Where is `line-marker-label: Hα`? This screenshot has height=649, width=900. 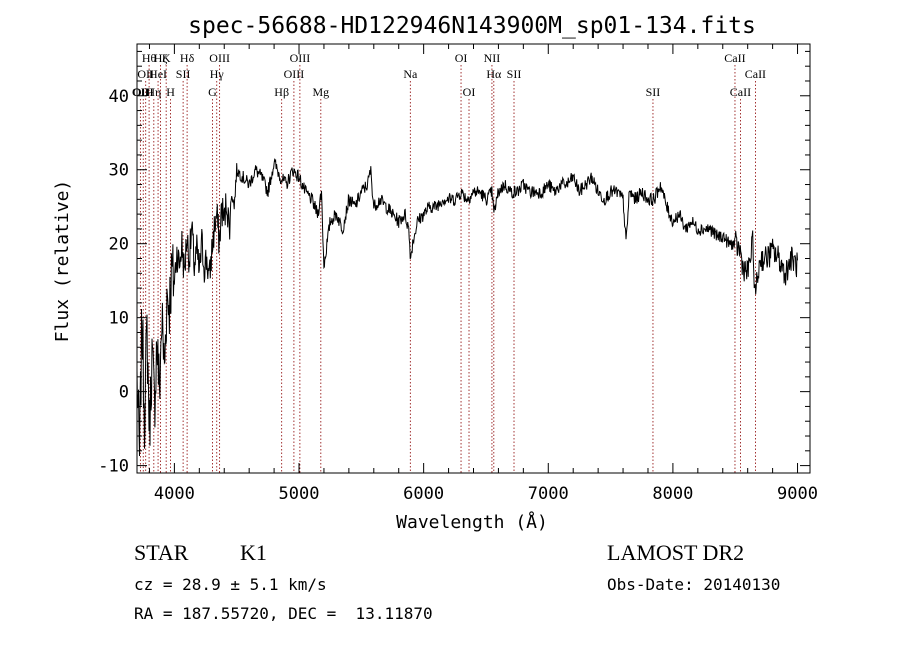 line-marker-label: Hα is located at coordinates (494, 74).